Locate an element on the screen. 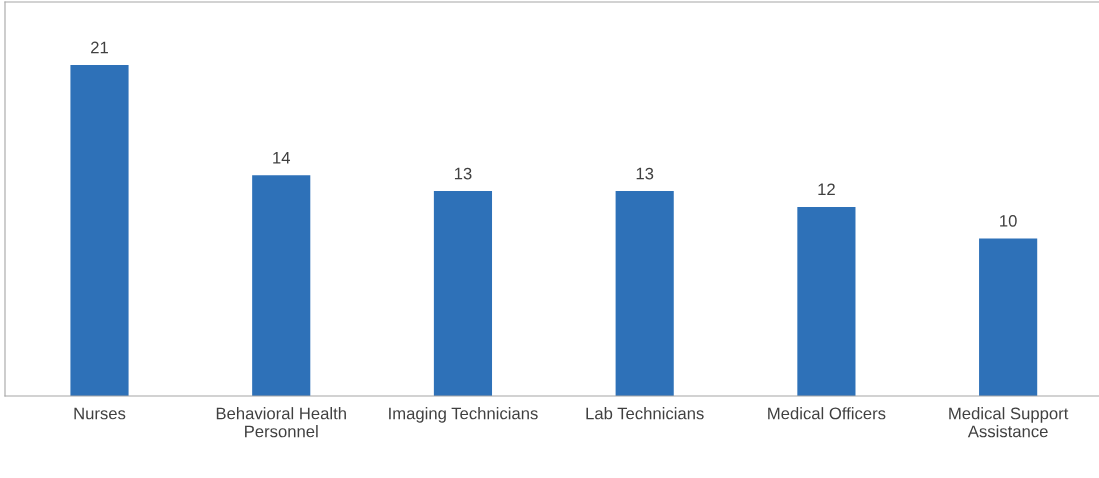 This screenshot has height=478, width=1099. data-label: 21 is located at coordinates (99, 47).